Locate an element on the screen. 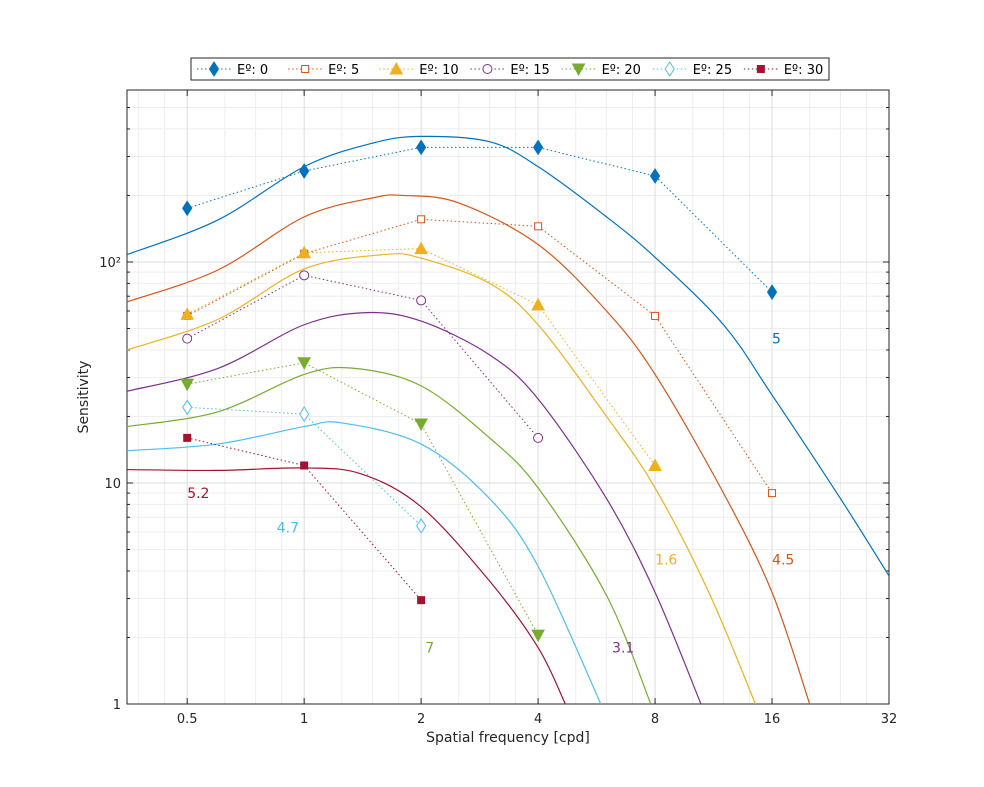  legend-entry: Eº: 0 is located at coordinates (232, 69).